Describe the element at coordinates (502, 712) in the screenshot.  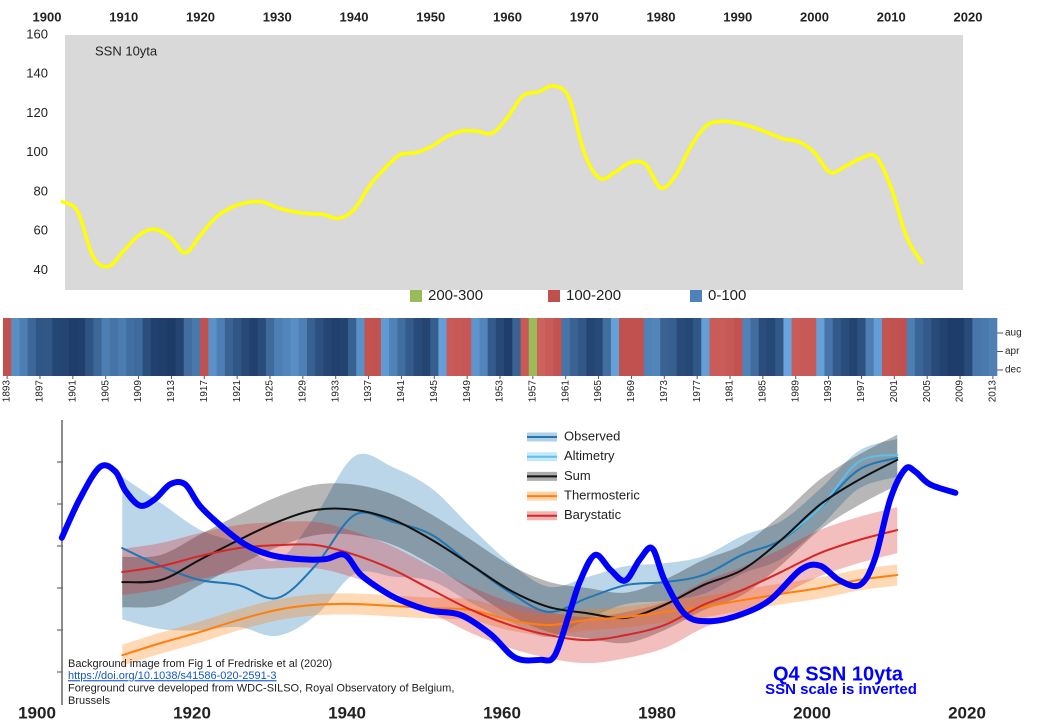
I see `x-tick-label: 1960` at that location.